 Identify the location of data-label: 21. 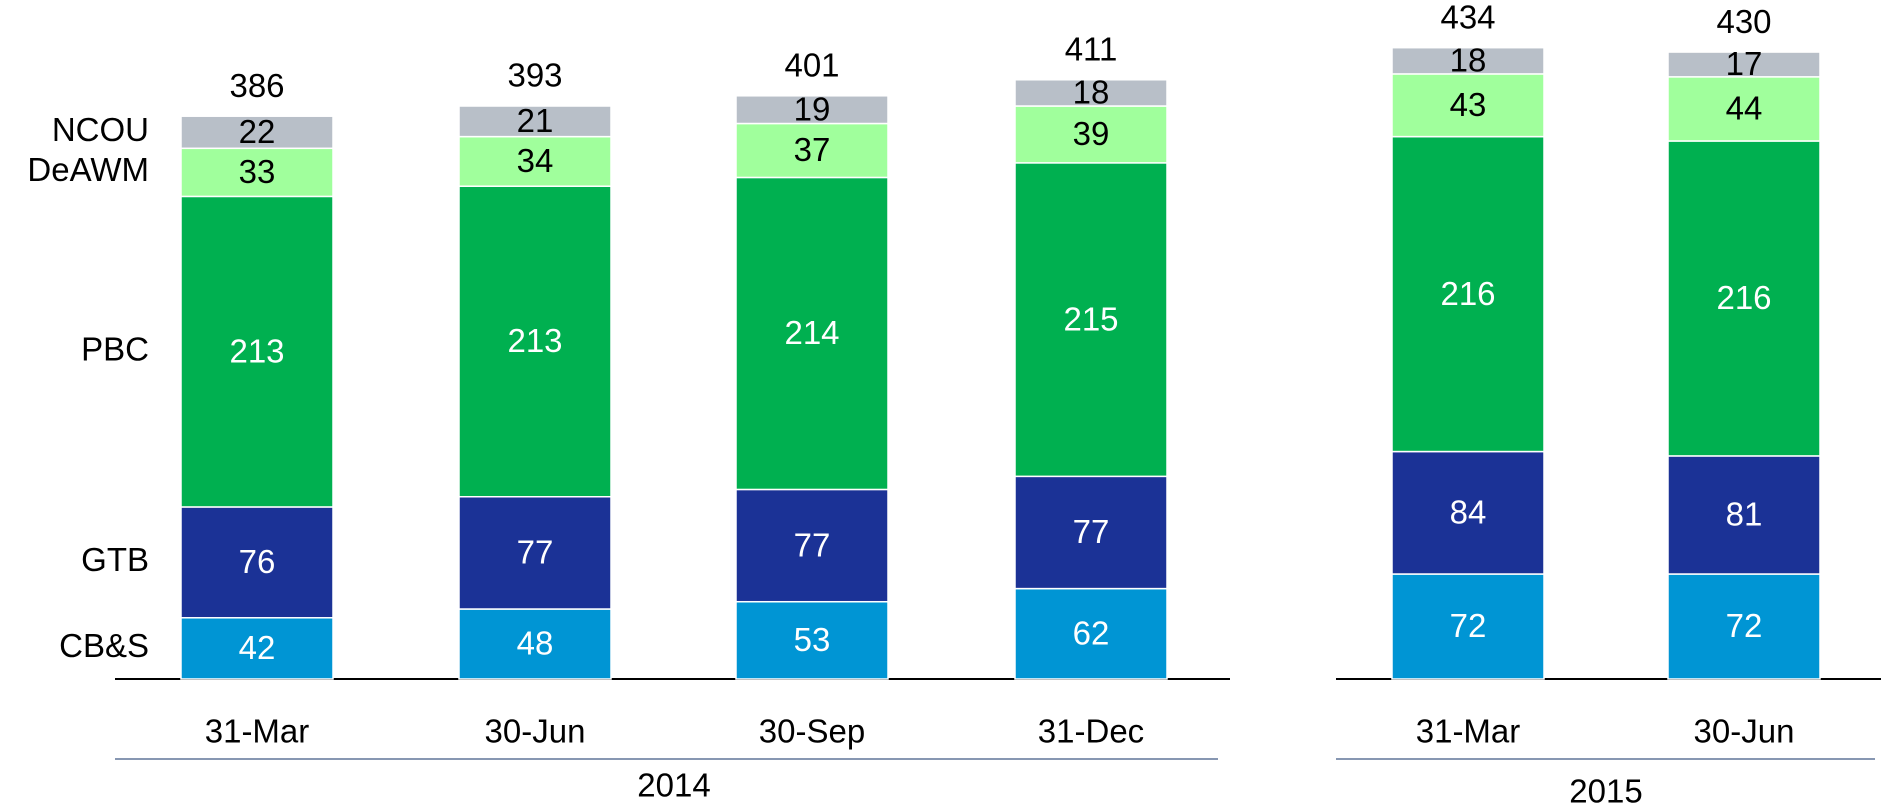
(535, 120).